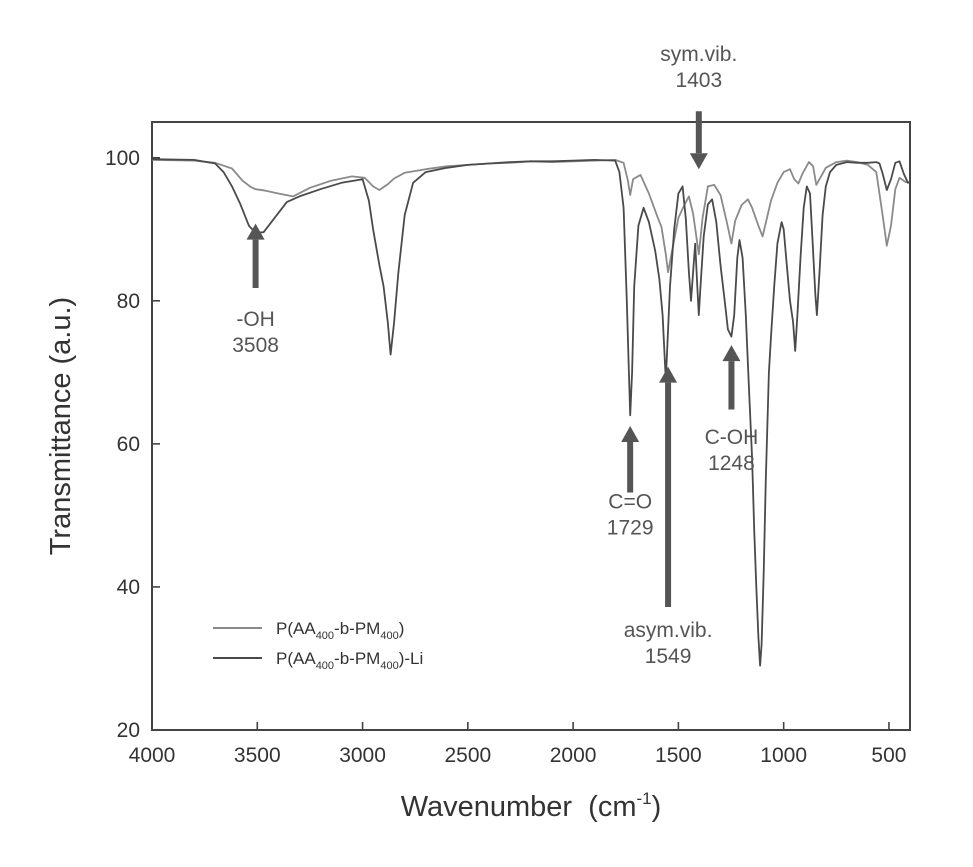 The width and height of the screenshot is (973, 867). What do you see at coordinates (340, 630) in the screenshot?
I see `legend-entry-1: P(AA400-b-PM400)` at bounding box center [340, 630].